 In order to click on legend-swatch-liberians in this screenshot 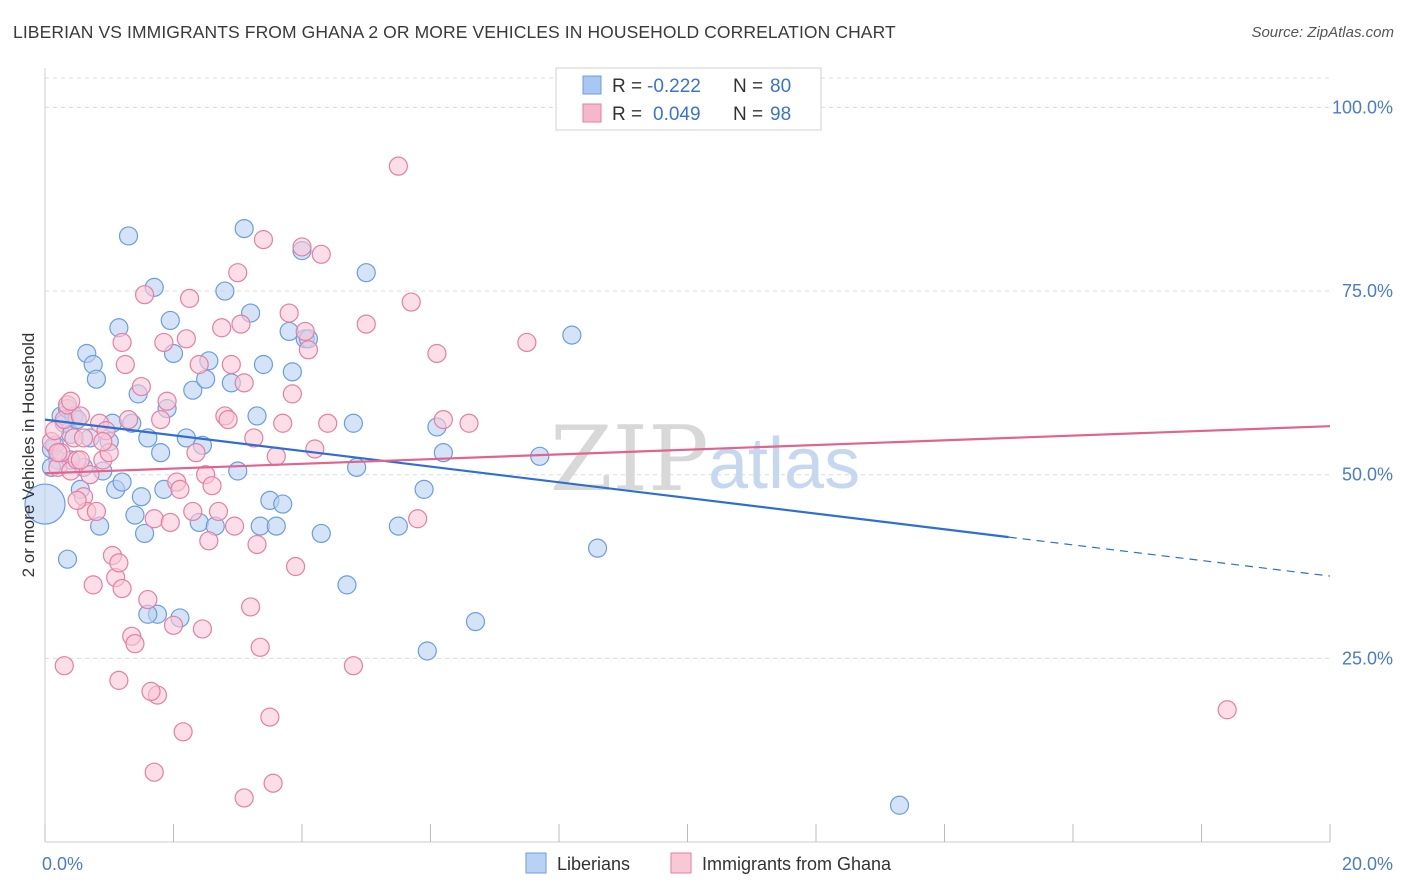, I will do `click(536, 863)`.